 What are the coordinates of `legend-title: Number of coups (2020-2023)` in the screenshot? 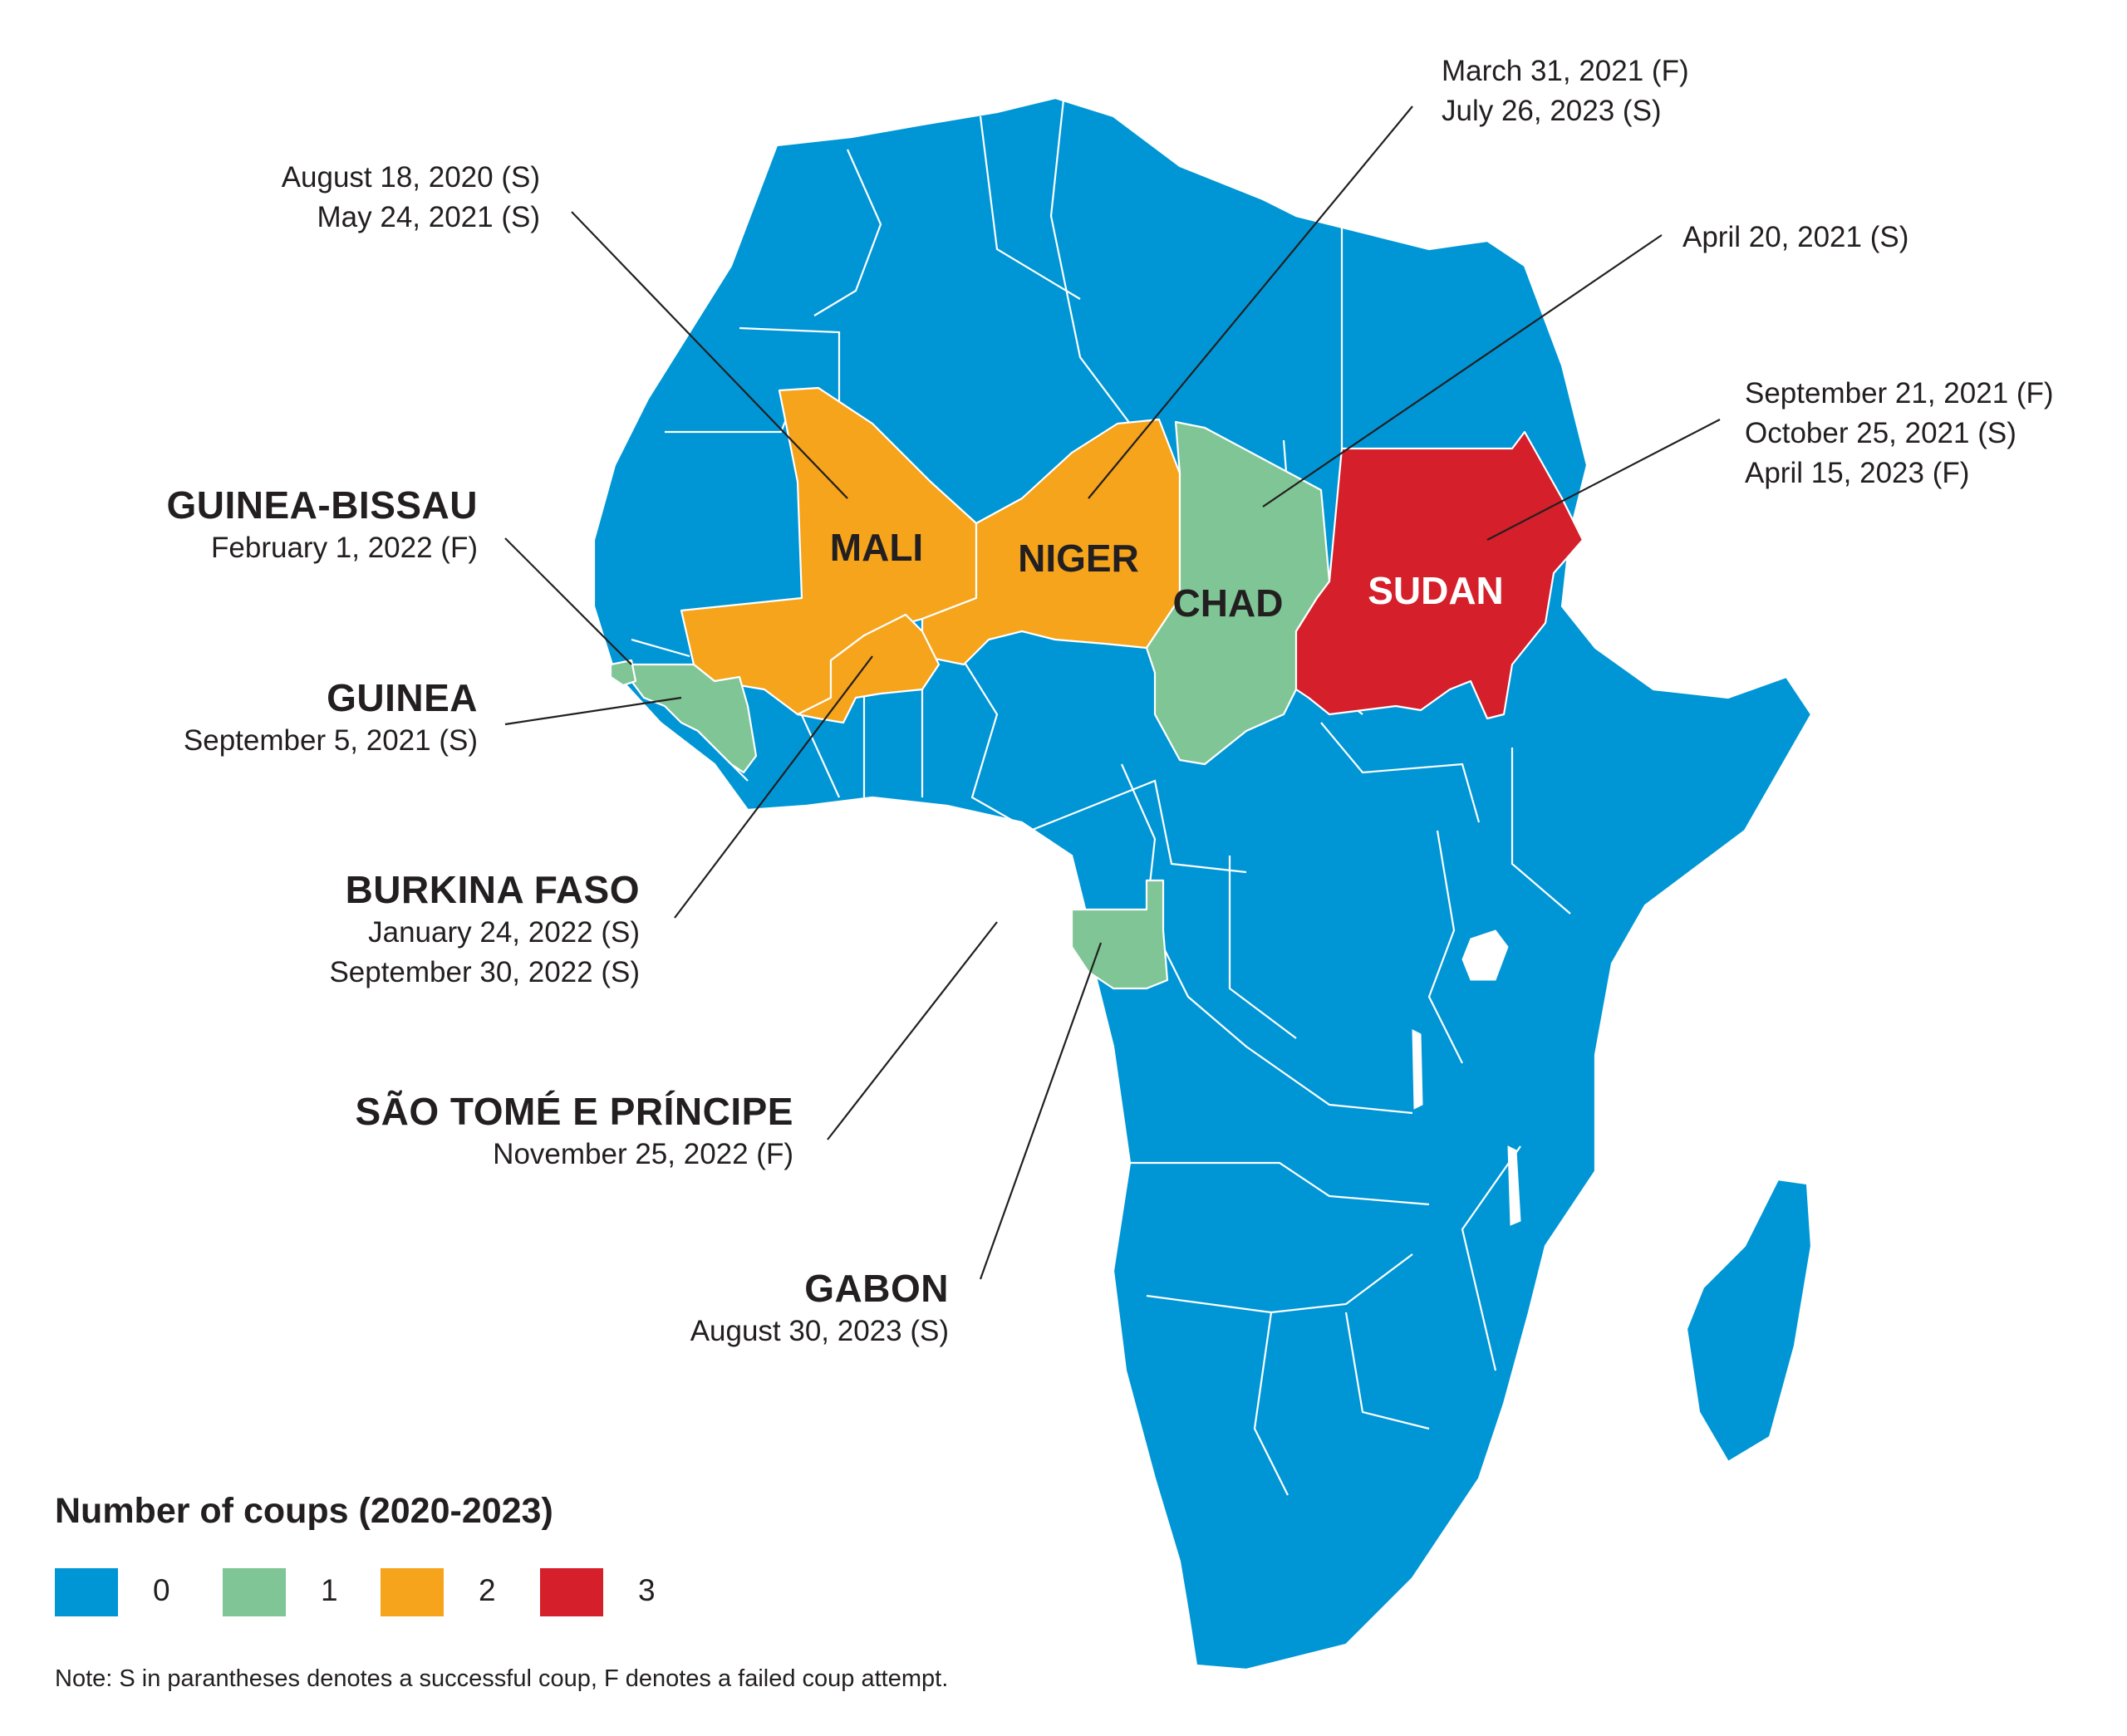 It's located at (304, 1511).